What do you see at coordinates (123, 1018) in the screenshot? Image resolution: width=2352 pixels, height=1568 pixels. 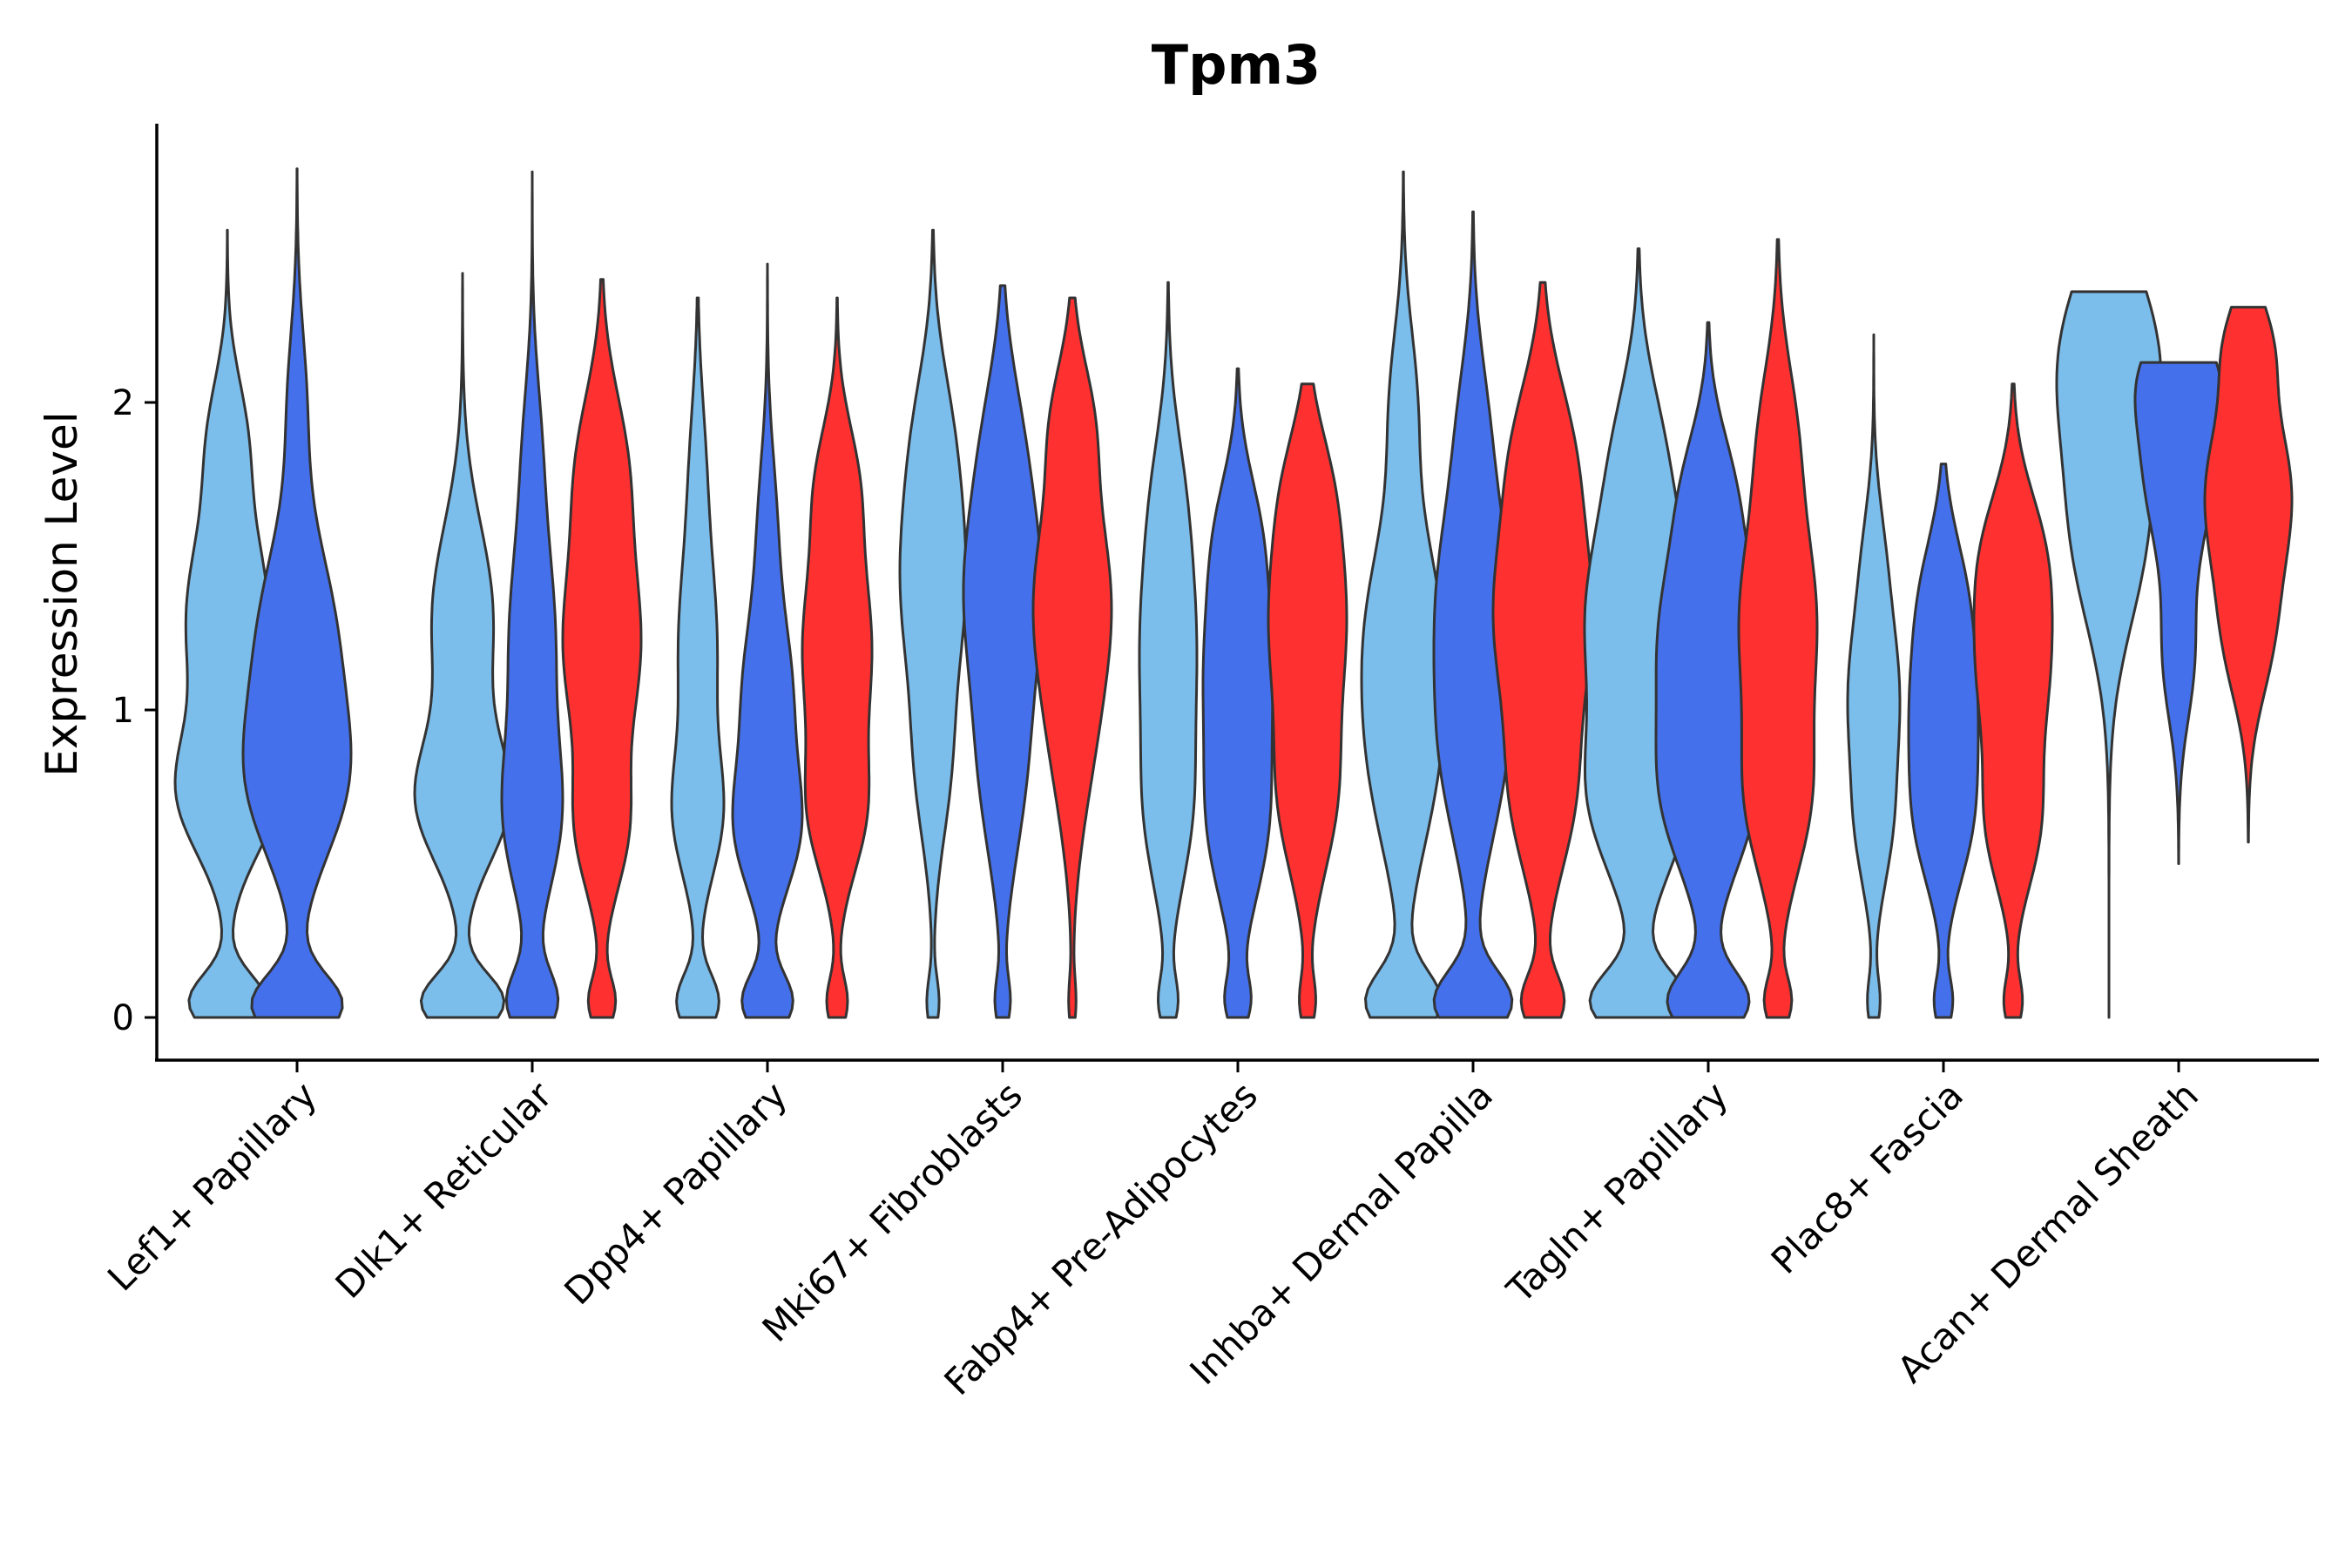 I see `y-tick-label: 0` at bounding box center [123, 1018].